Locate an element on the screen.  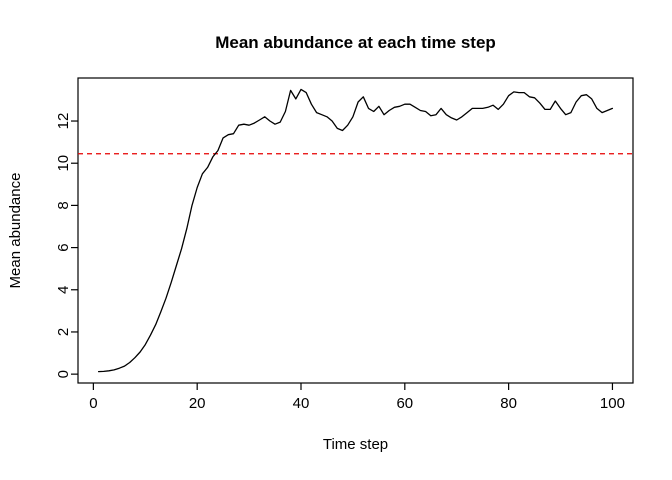
y-tick-label: 4 is located at coordinates (63, 290).